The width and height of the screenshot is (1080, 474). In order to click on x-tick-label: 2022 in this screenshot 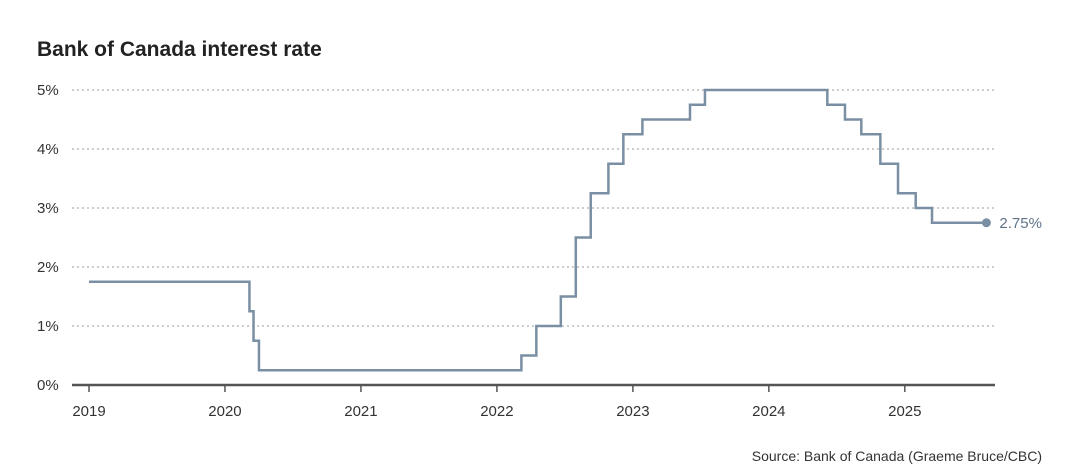, I will do `click(496, 411)`.